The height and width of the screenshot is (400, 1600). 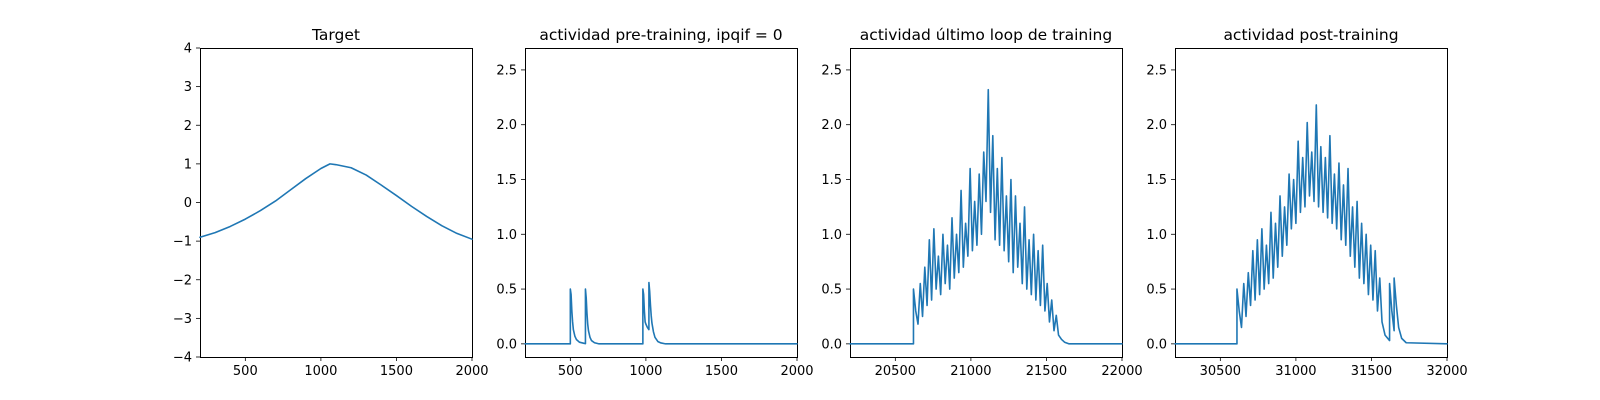 I want to click on y-tick-label: −1, so click(x=182, y=242).